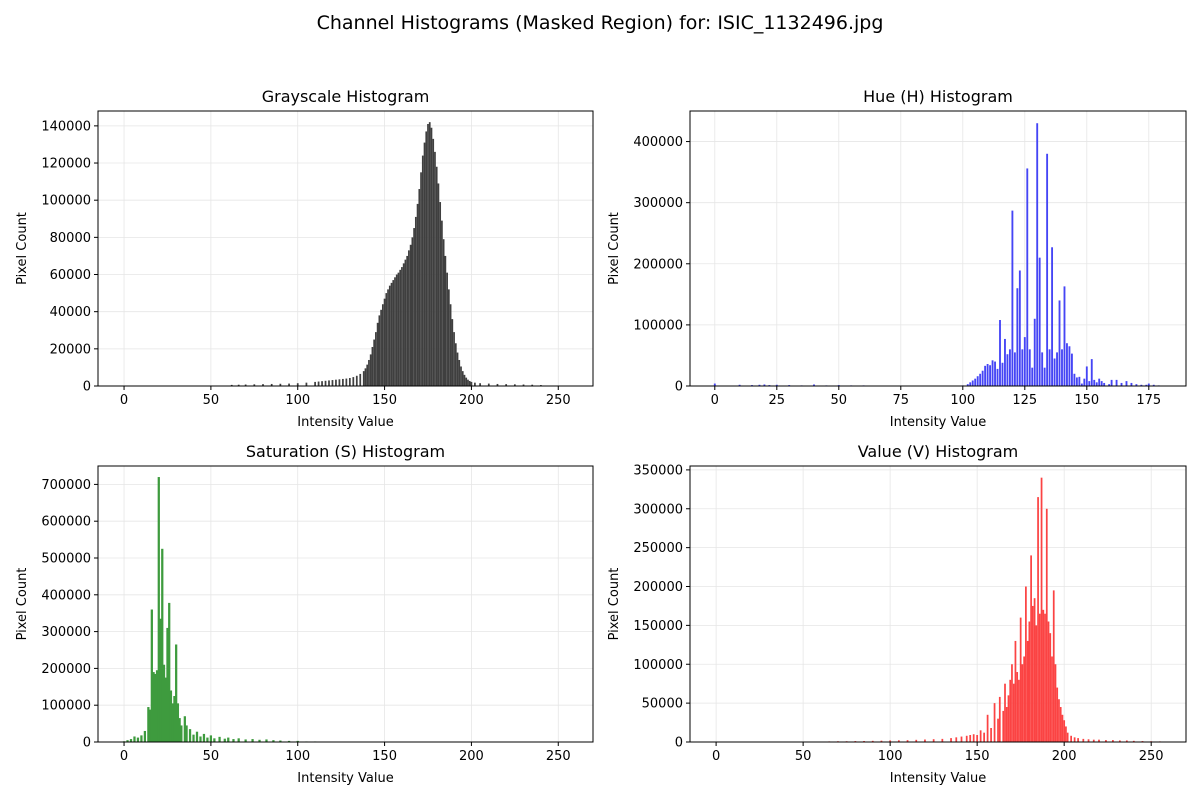  Describe the element at coordinates (938, 451) in the screenshot. I see `panel-title: Value (V) Histogram` at that location.